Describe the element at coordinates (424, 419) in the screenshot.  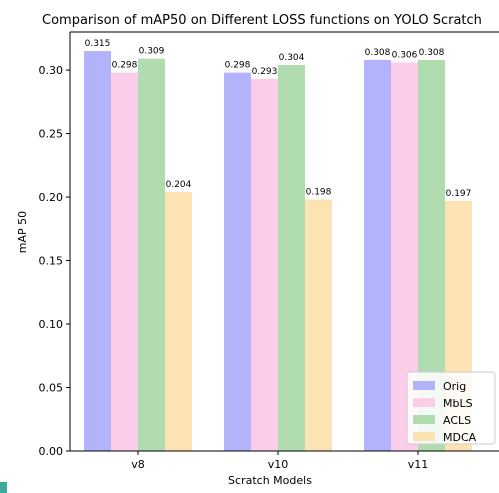
I see `legend-swatch-acls` at that location.